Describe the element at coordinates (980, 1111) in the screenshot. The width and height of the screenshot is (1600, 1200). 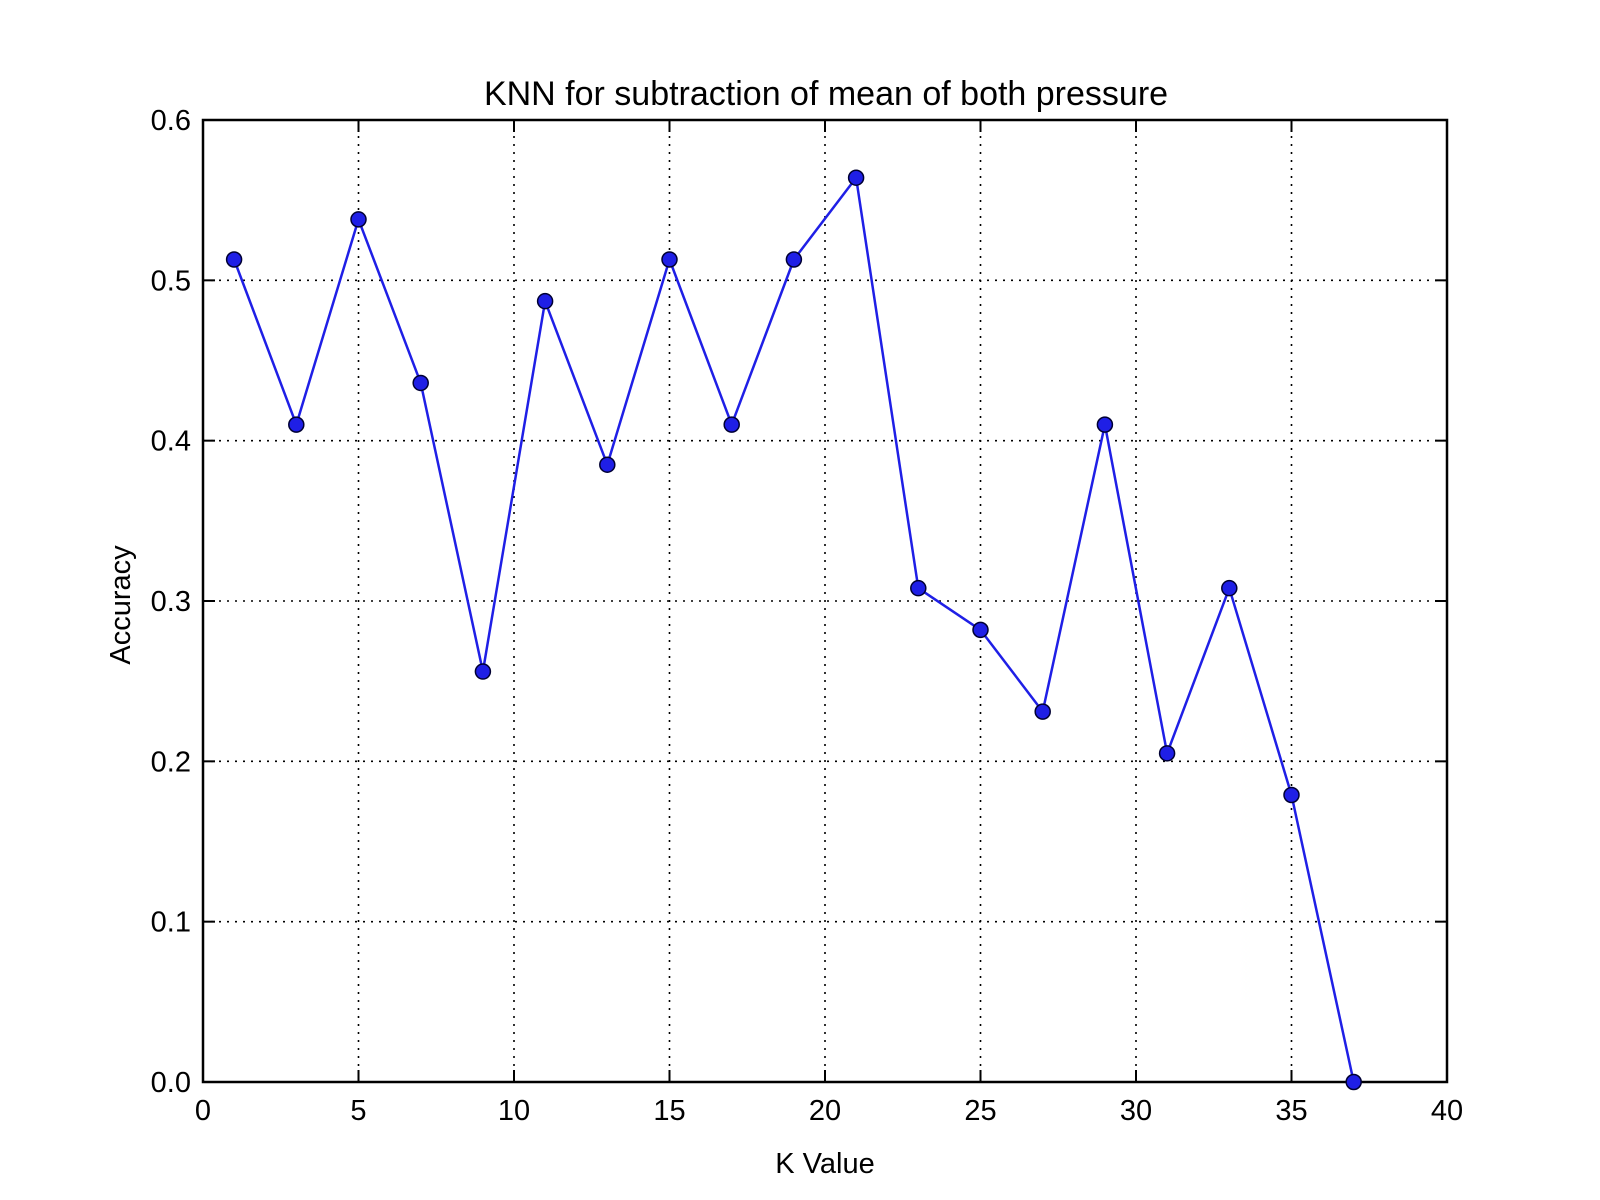
I see `x-tick-label: 25` at that location.